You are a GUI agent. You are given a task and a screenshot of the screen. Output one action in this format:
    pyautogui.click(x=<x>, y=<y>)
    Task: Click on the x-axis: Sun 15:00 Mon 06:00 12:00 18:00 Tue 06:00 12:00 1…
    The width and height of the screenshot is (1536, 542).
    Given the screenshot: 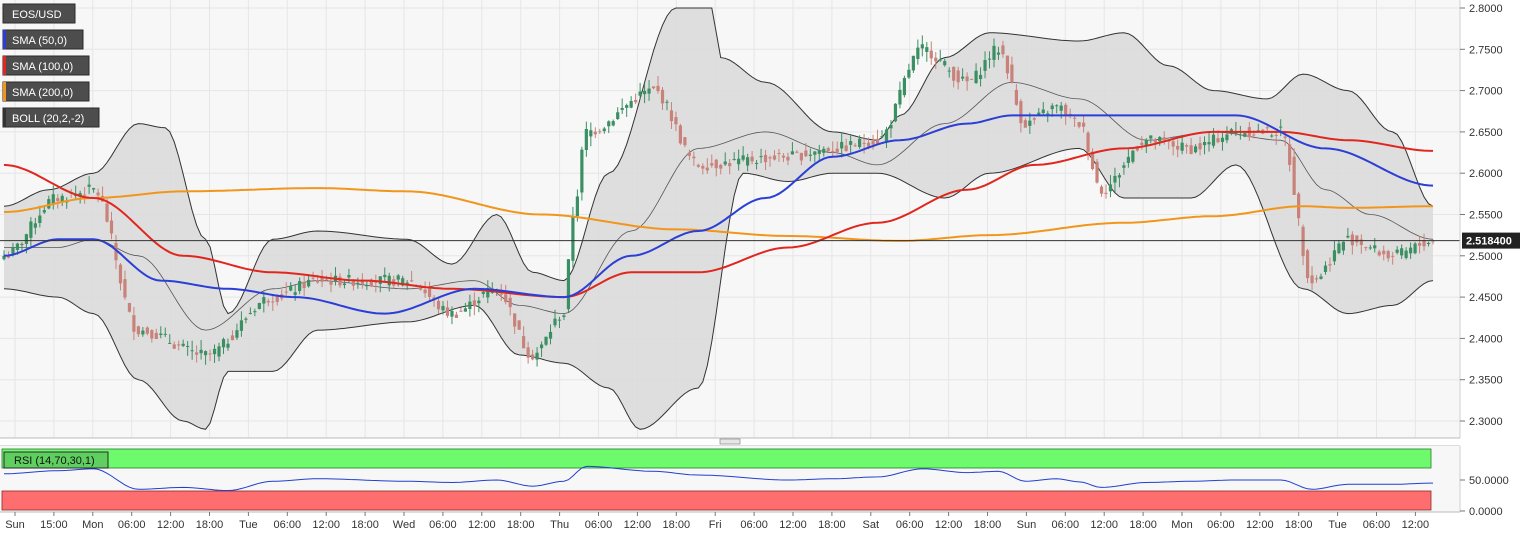 What is the action you would take?
    pyautogui.click(x=730, y=521)
    